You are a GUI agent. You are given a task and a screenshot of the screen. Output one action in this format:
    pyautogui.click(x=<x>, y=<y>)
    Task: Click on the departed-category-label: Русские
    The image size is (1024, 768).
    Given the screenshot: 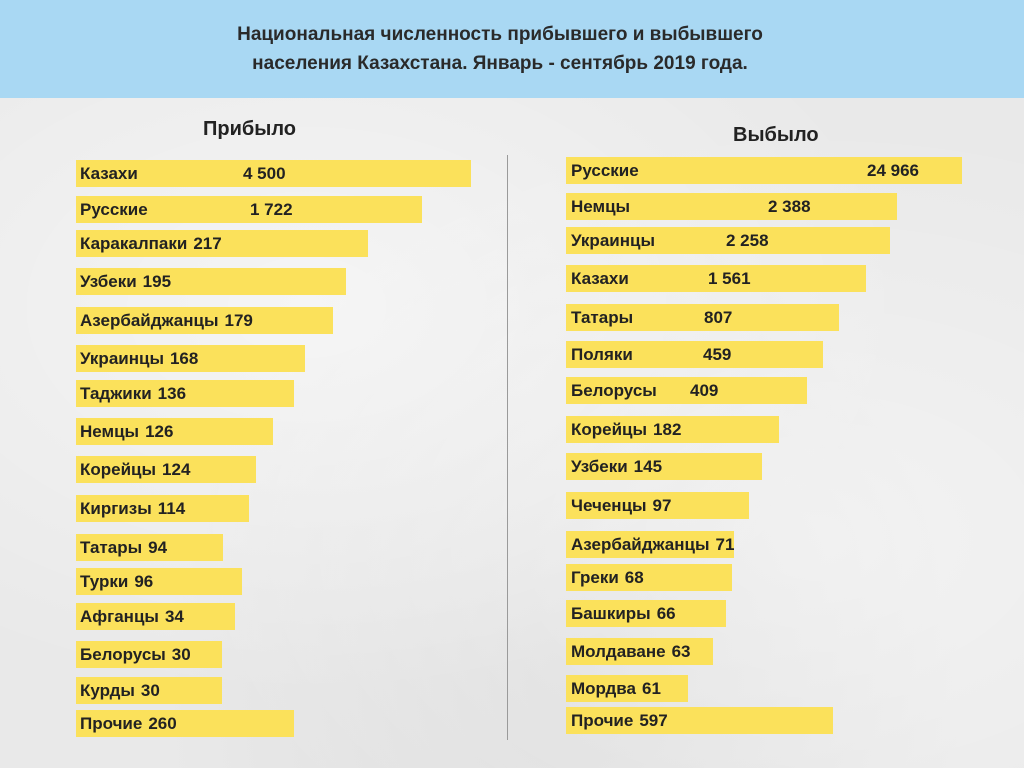 What is the action you would take?
    pyautogui.click(x=605, y=170)
    